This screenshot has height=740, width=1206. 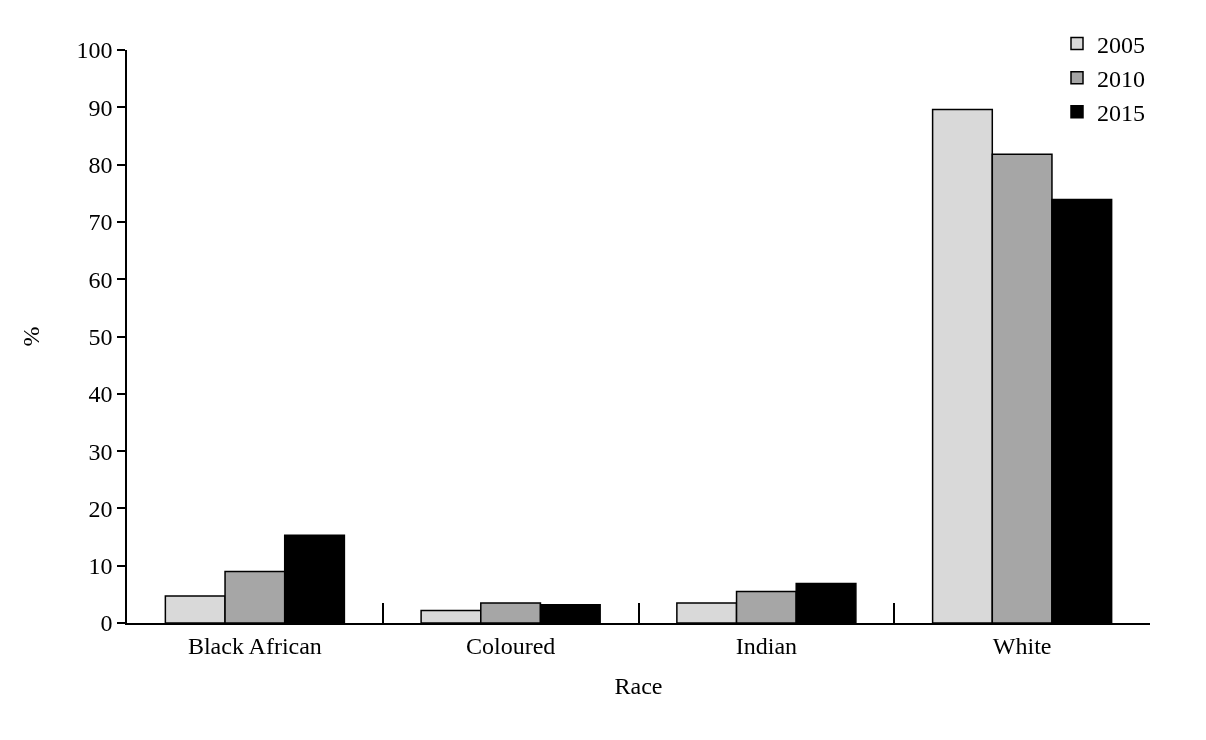 What do you see at coordinates (1022, 645) in the screenshot?
I see `x-tick-label: White` at bounding box center [1022, 645].